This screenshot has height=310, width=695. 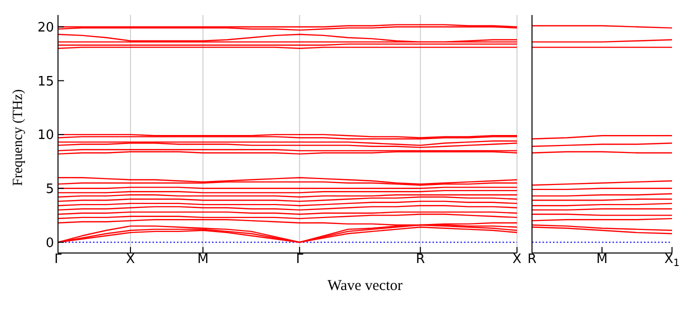 What do you see at coordinates (45, 28) in the screenshot?
I see `y-tick-label: 20` at bounding box center [45, 28].